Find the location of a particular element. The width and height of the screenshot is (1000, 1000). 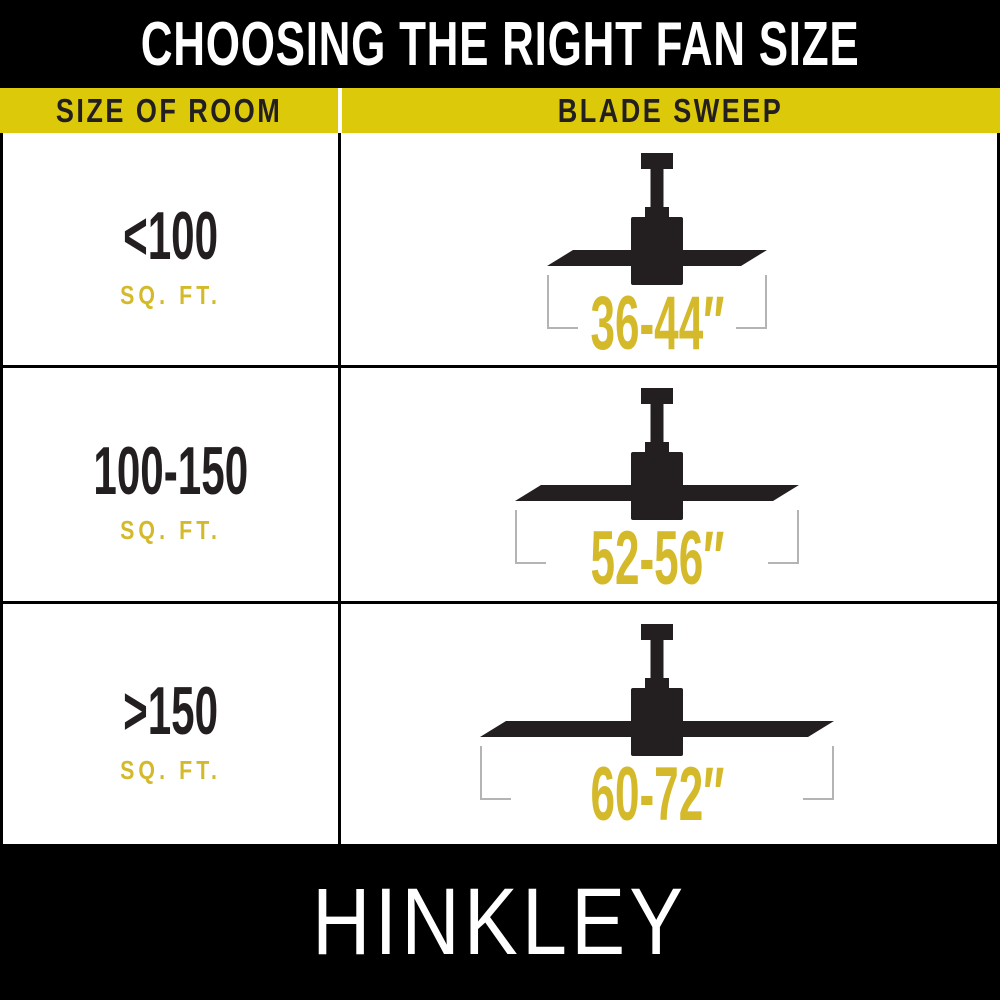

blade-sweep-label: 36-44″ is located at coordinates (657, 323).